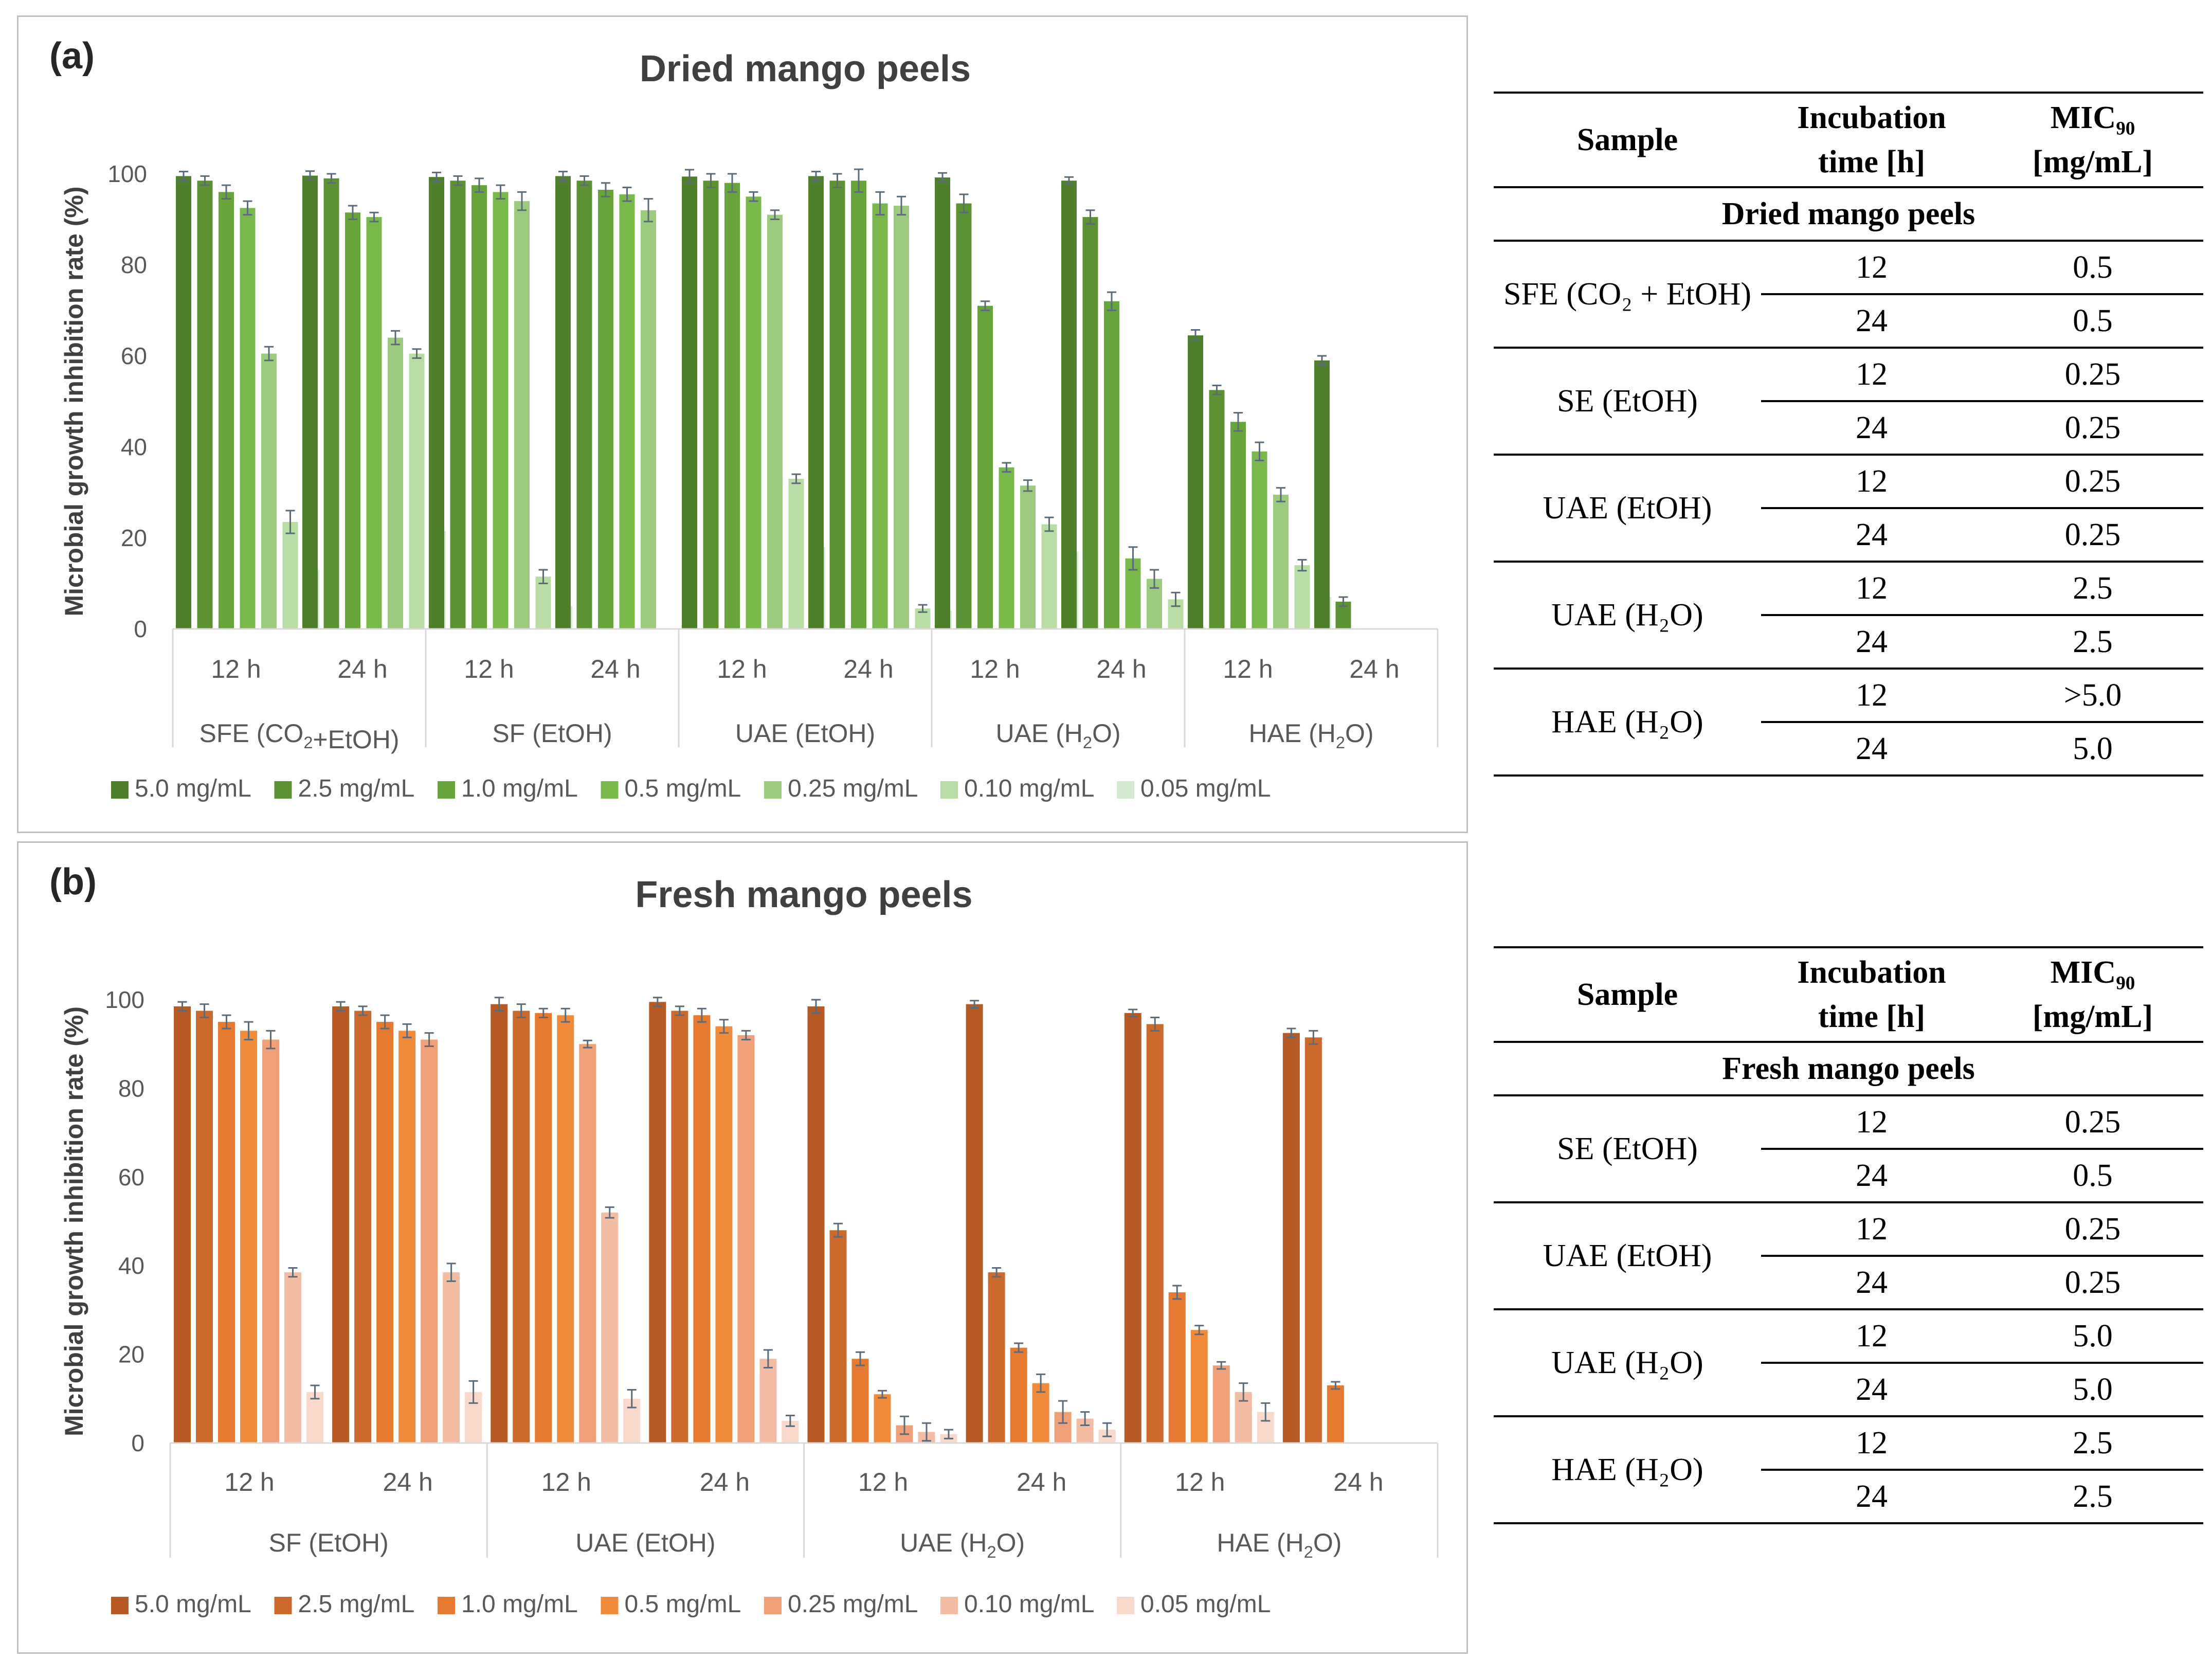 The image size is (2212, 1659). I want to click on legend-entry: 1.0 mg/mL, so click(519, 788).